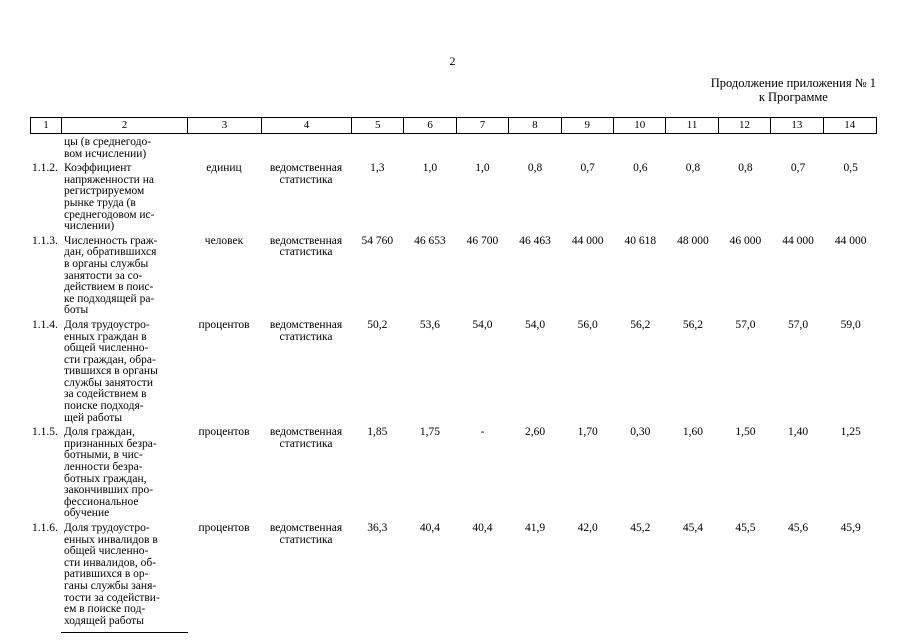  Describe the element at coordinates (640, 528) in the screenshot. I see `row-value: 45,2` at that location.